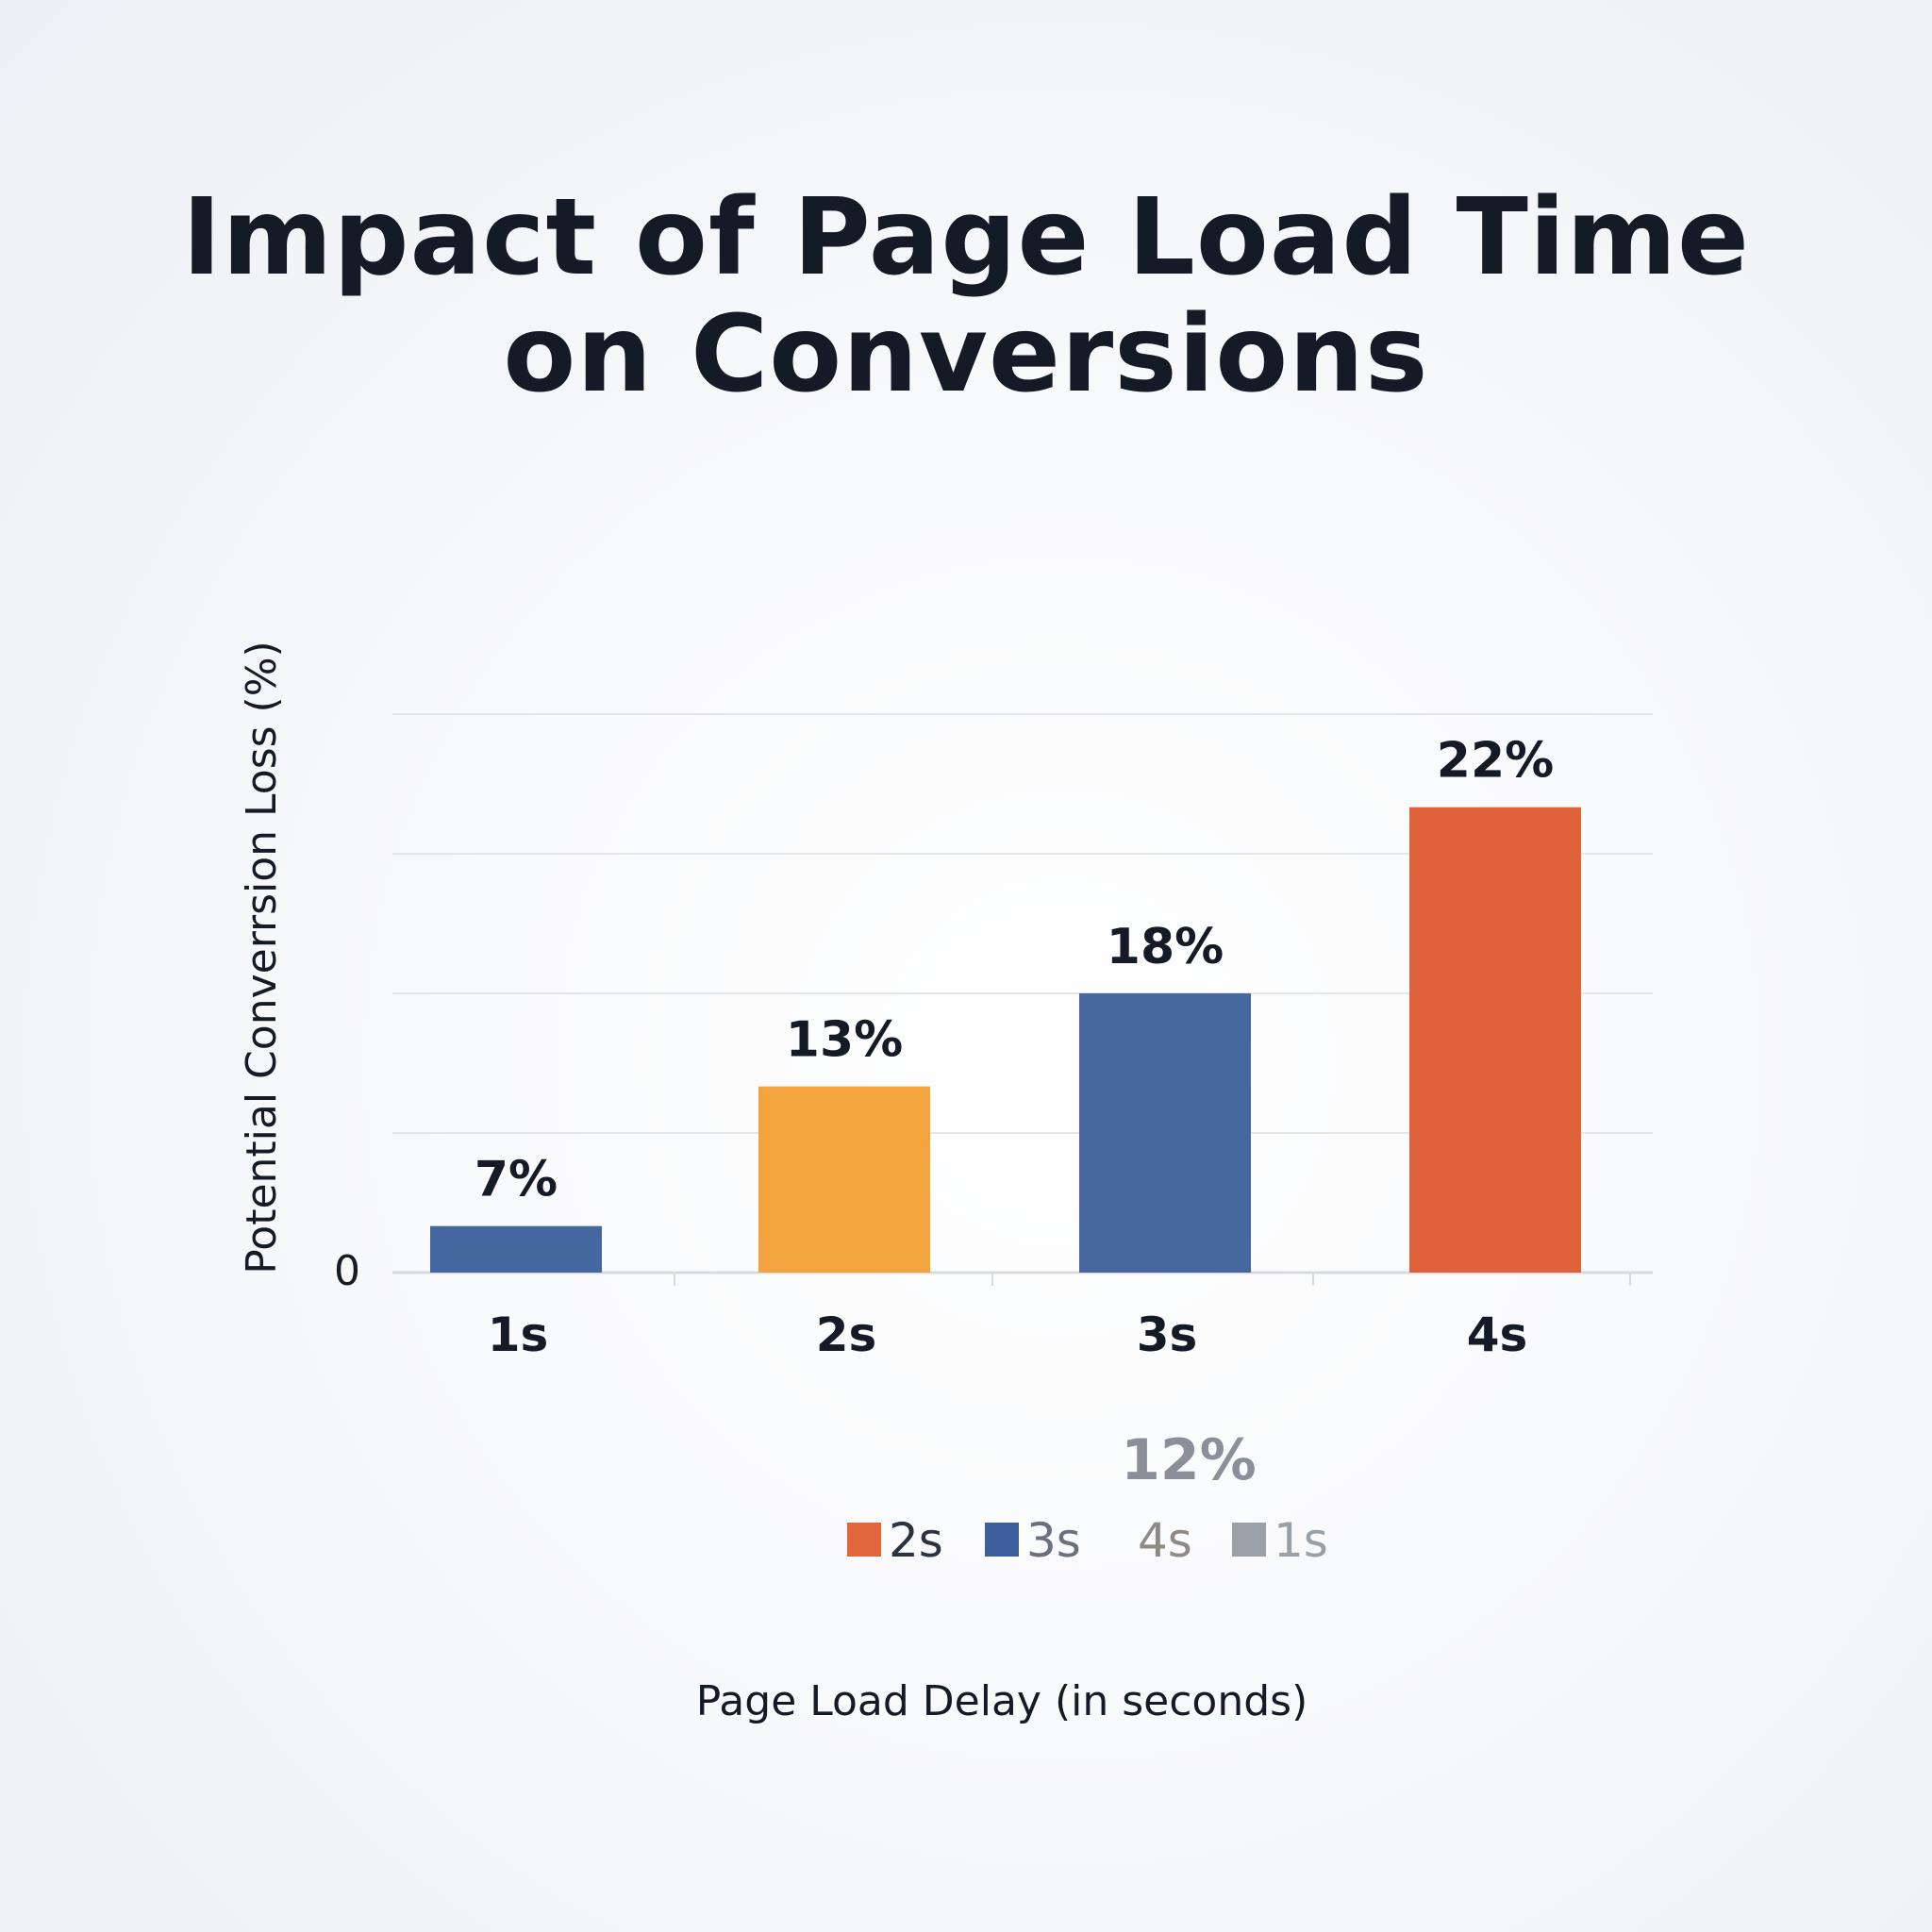 The height and width of the screenshot is (1932, 1932). I want to click on bars, so click(1006, 1040).